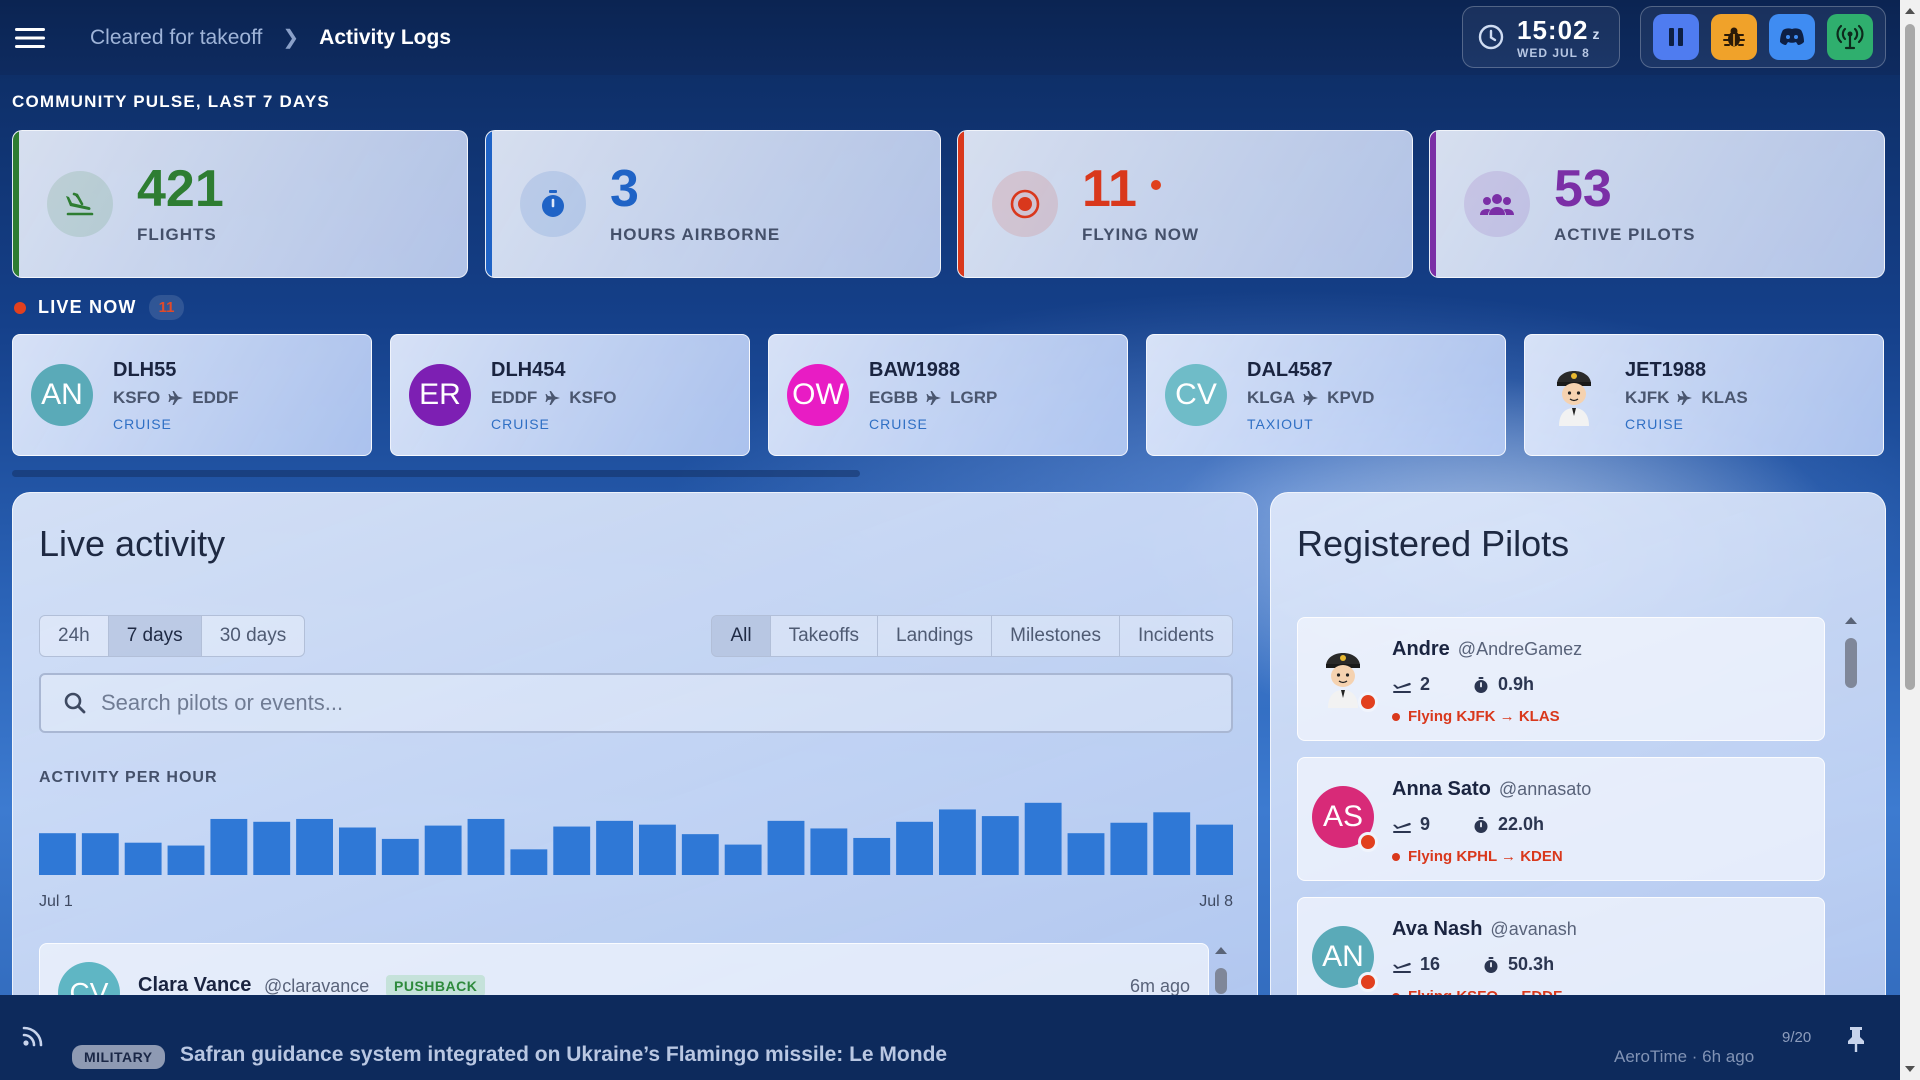 The height and width of the screenshot is (1080, 1920). Describe the element at coordinates (974, 397) in the screenshot. I see `route-destination: LGRP` at that location.